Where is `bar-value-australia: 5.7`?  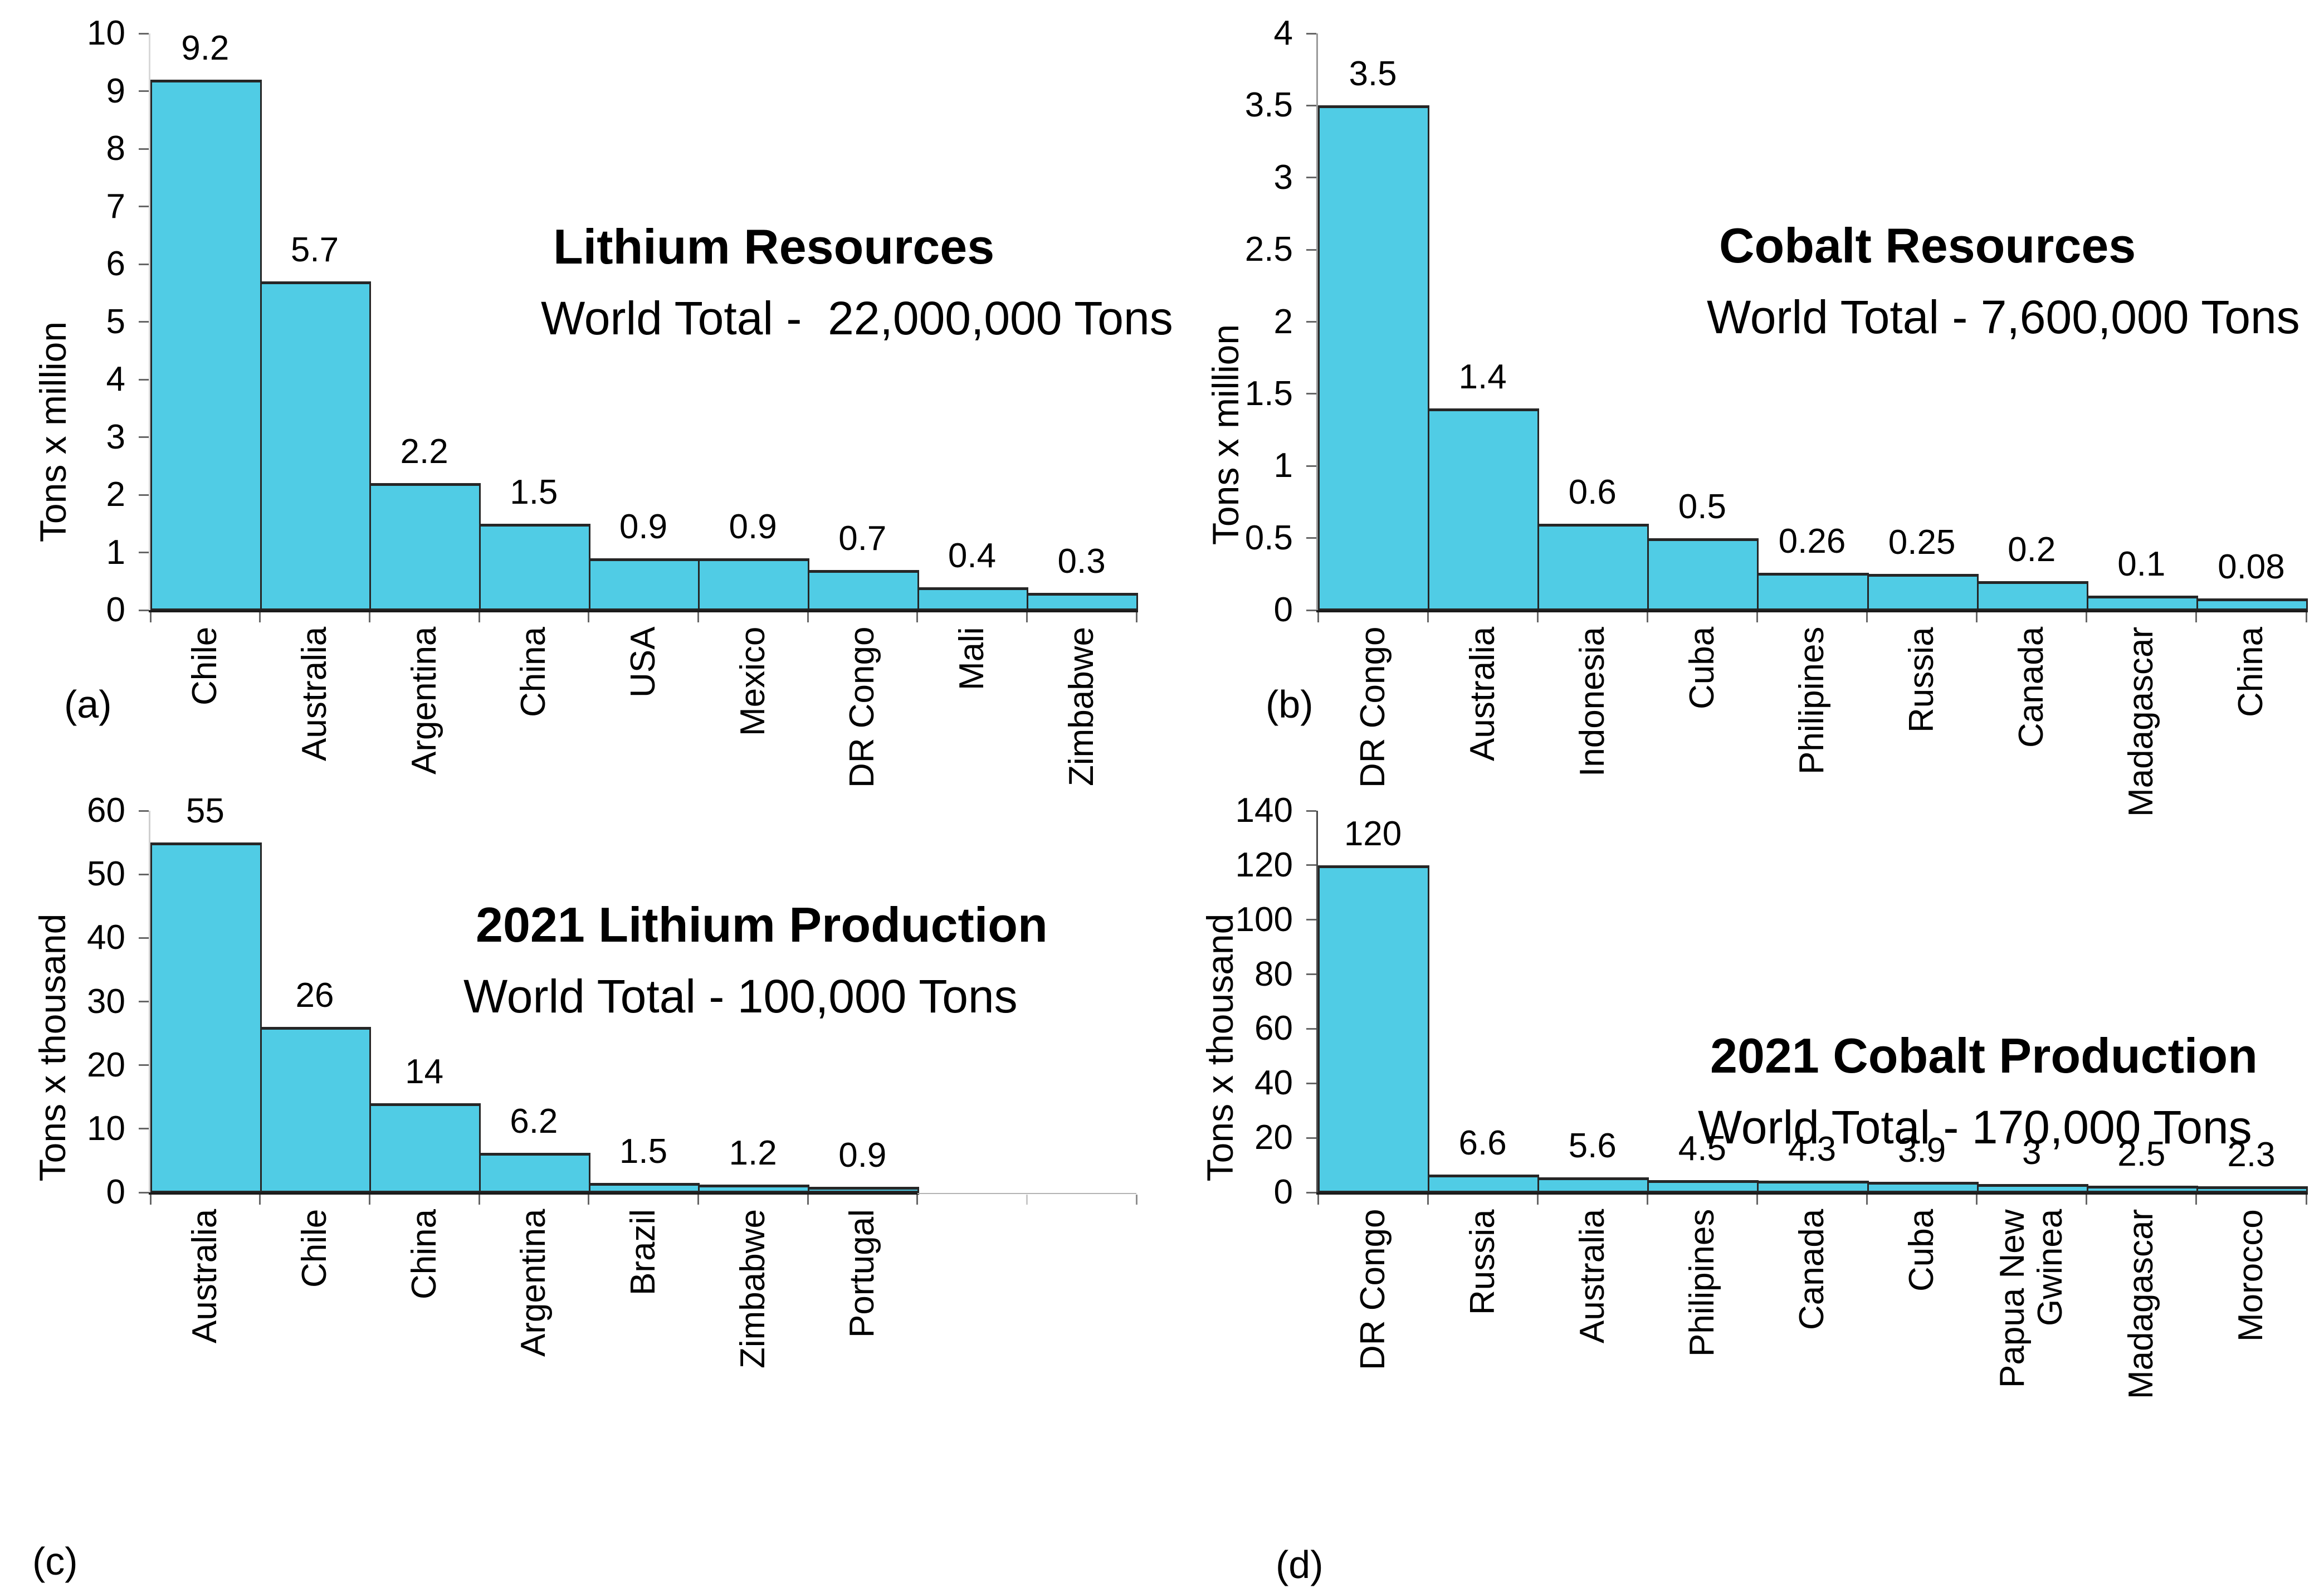
bar-value-australia: 5.7 is located at coordinates (314, 250).